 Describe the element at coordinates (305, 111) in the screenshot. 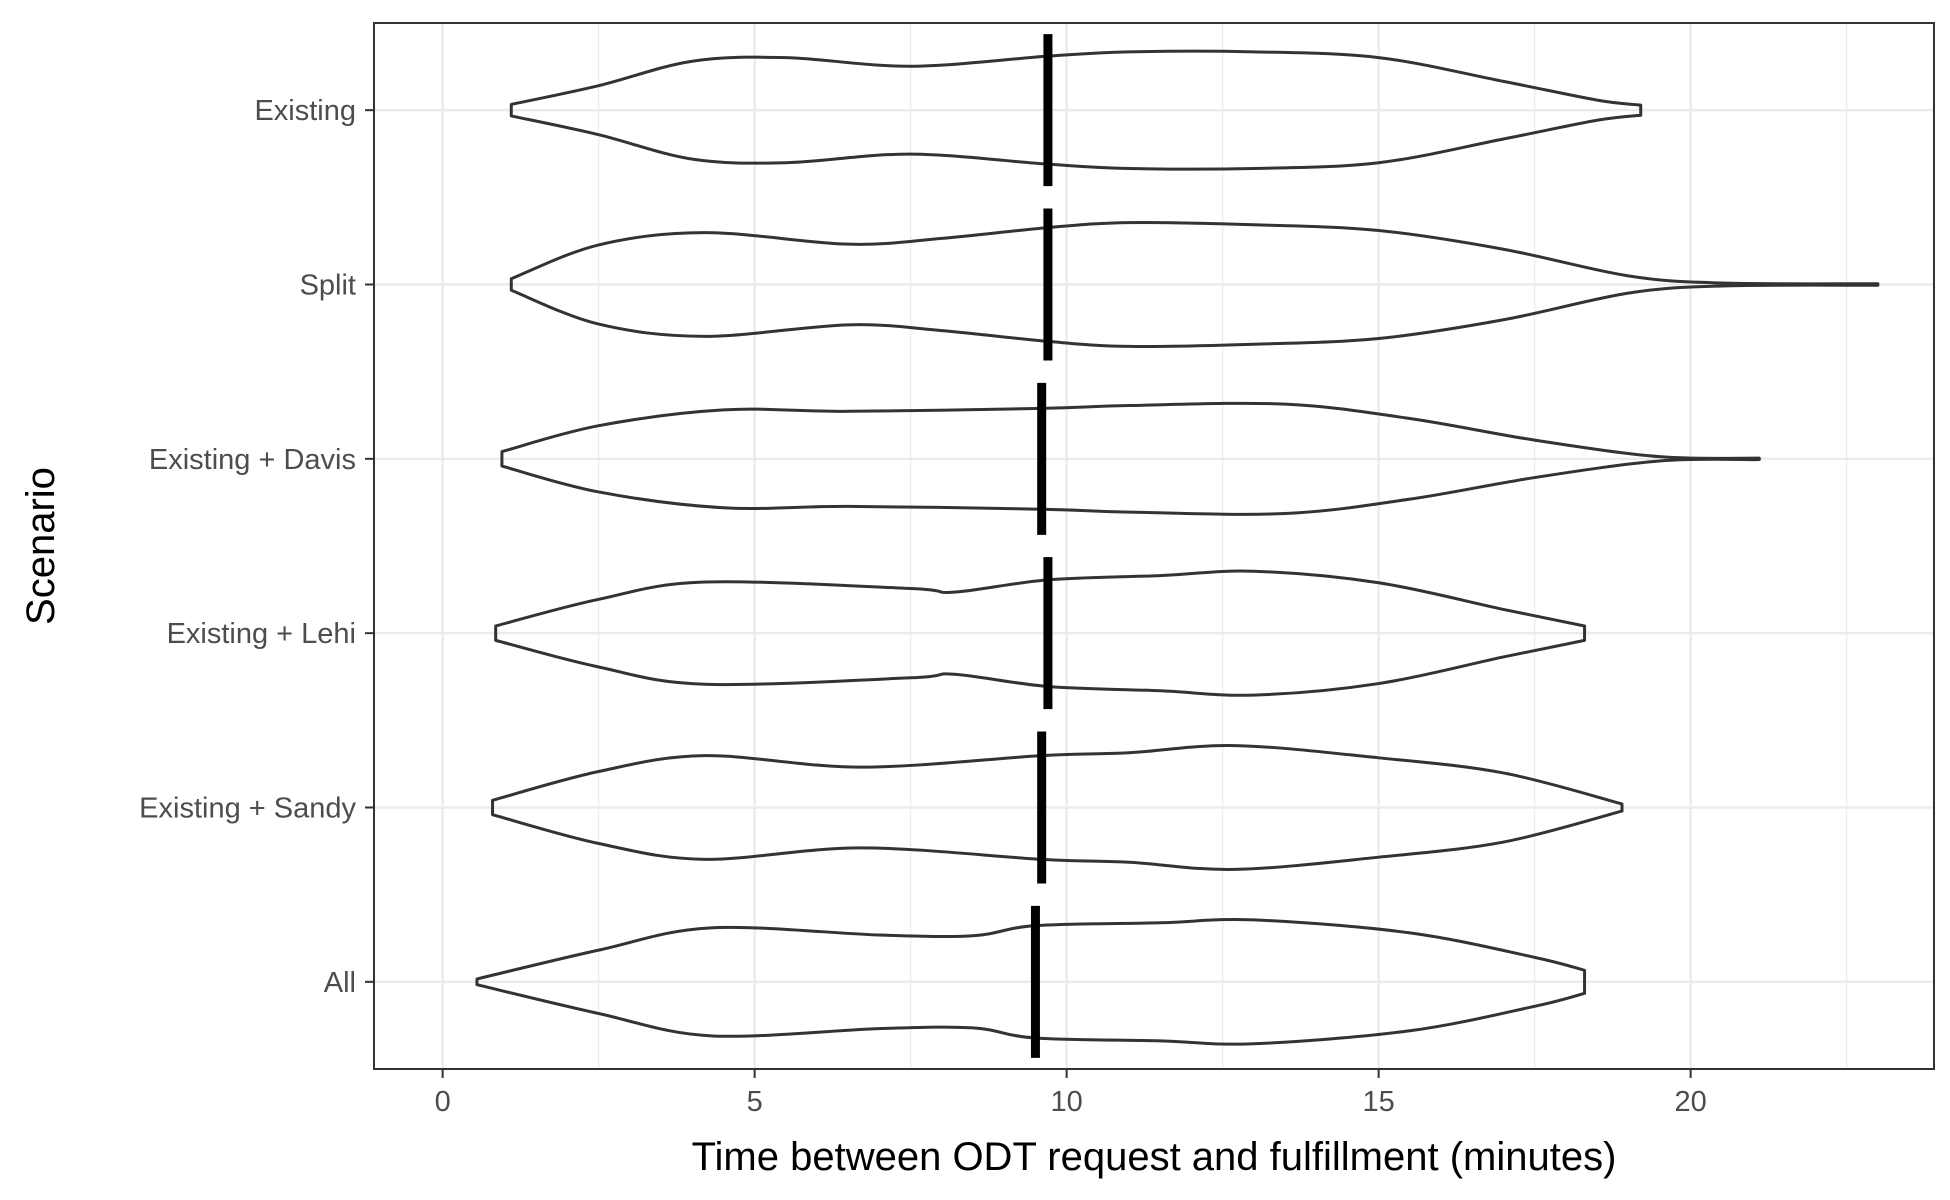

I see `y-tick-label: Existing` at that location.